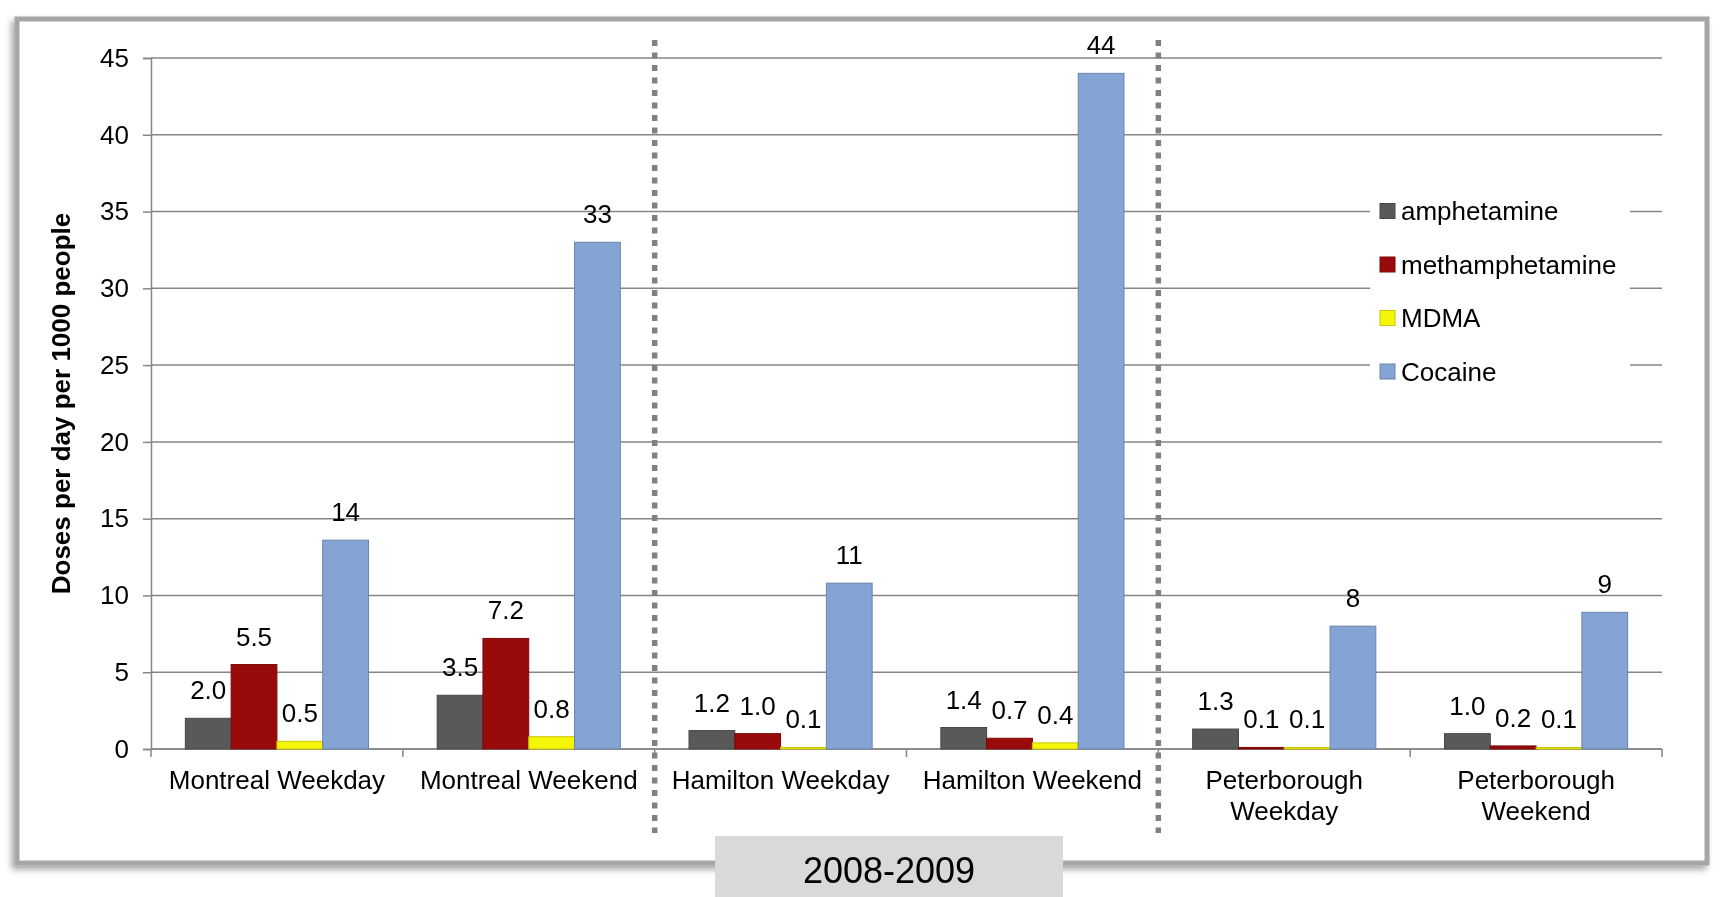  I want to click on x-tick-label: Montreal Weekday, so click(277, 780).